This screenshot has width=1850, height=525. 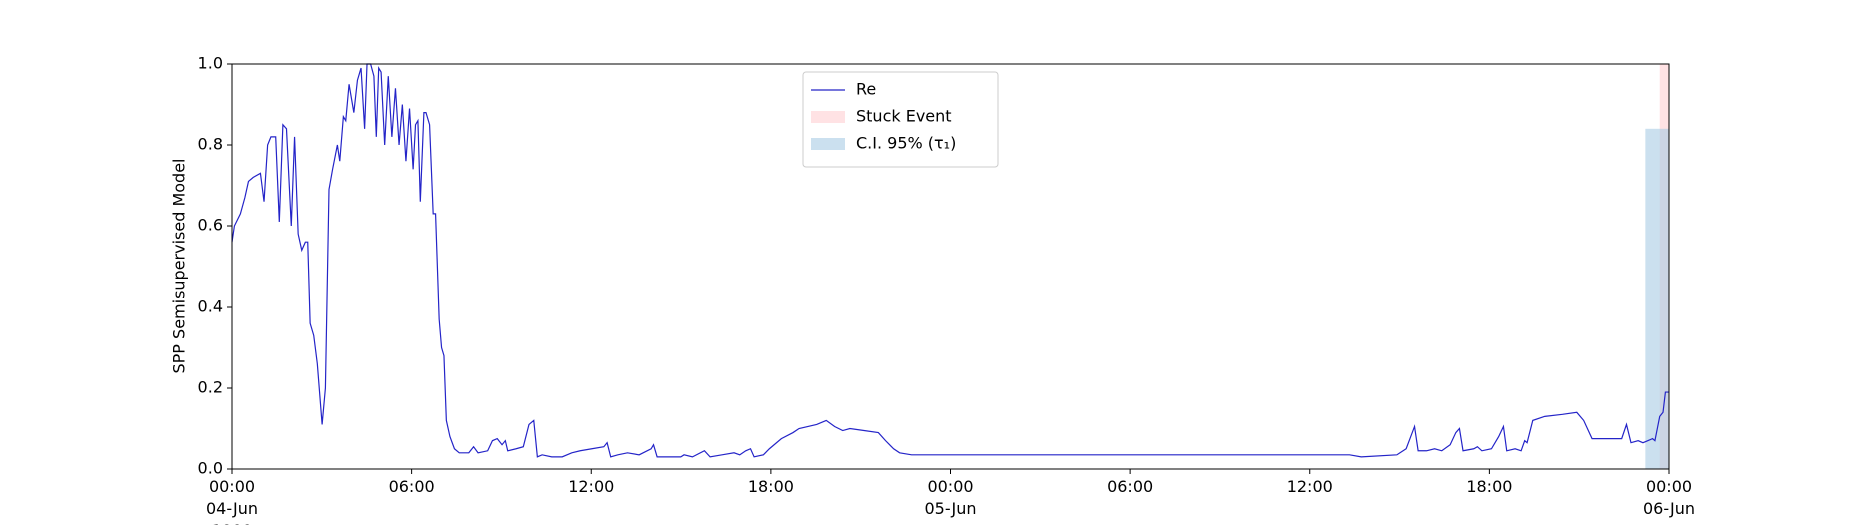 I want to click on x-tick-label: 00:00 06-Jun, so click(x=1669, y=497).